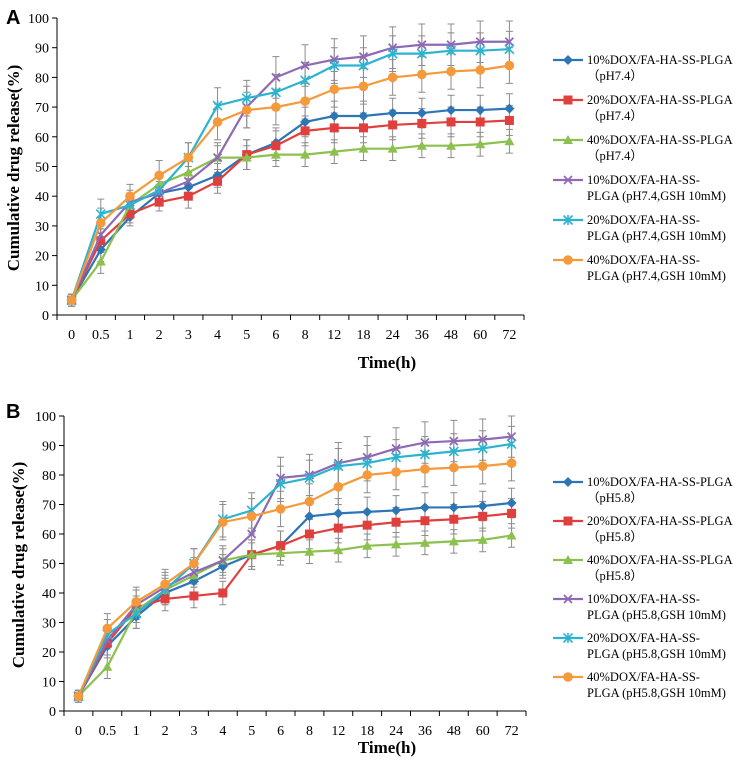 The image size is (754, 762). What do you see at coordinates (367, 731) in the screenshot?
I see `x-tick-label: 18` at bounding box center [367, 731].